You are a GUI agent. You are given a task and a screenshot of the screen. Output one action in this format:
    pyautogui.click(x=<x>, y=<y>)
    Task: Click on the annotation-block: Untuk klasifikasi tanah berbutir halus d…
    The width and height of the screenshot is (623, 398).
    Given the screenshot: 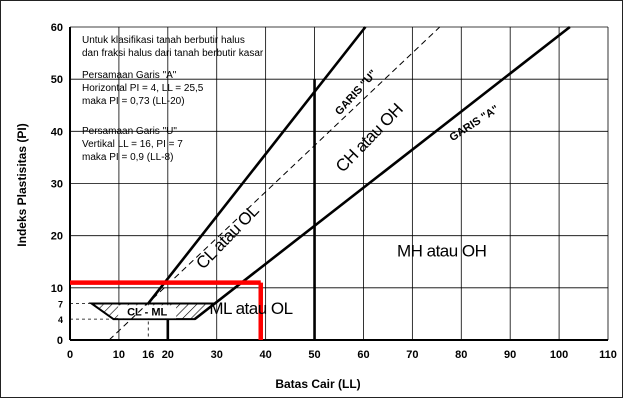 What is the action you would take?
    pyautogui.click(x=173, y=99)
    